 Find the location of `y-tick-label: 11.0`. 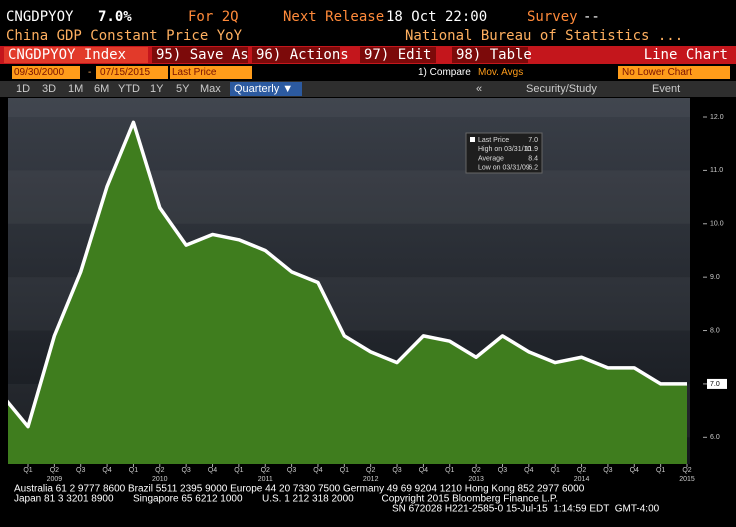

y-tick-label: 11.0 is located at coordinates (716, 170).